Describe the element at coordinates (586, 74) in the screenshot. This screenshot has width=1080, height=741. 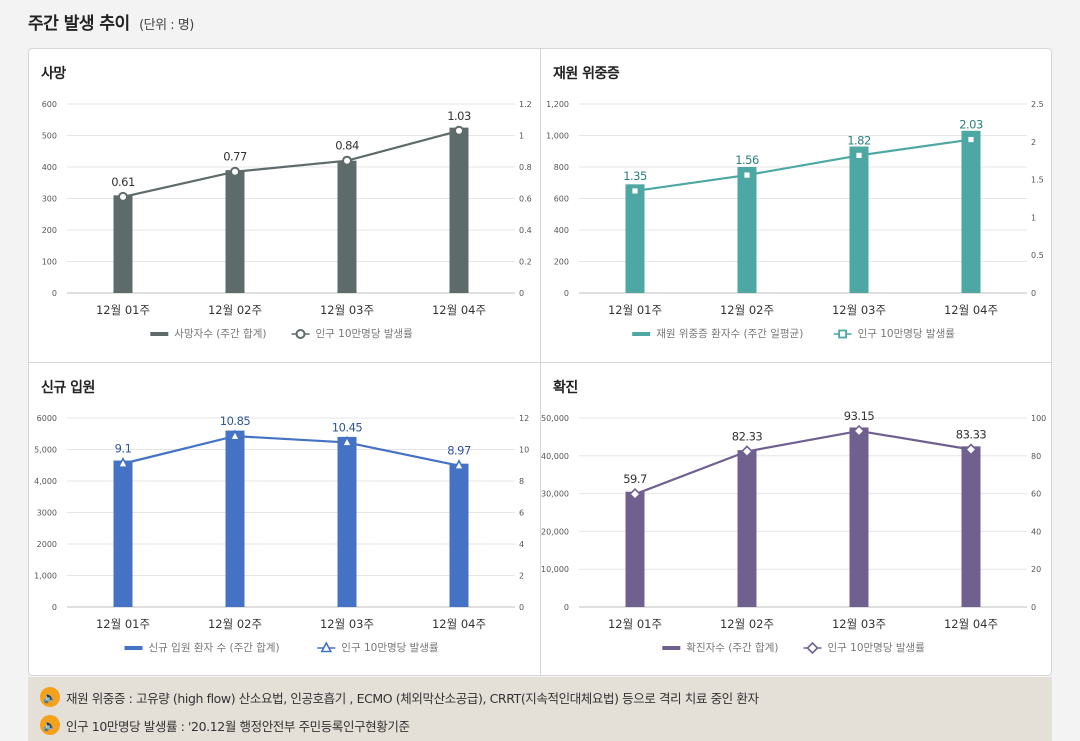
I see `chart-title: 재원 위중증` at that location.